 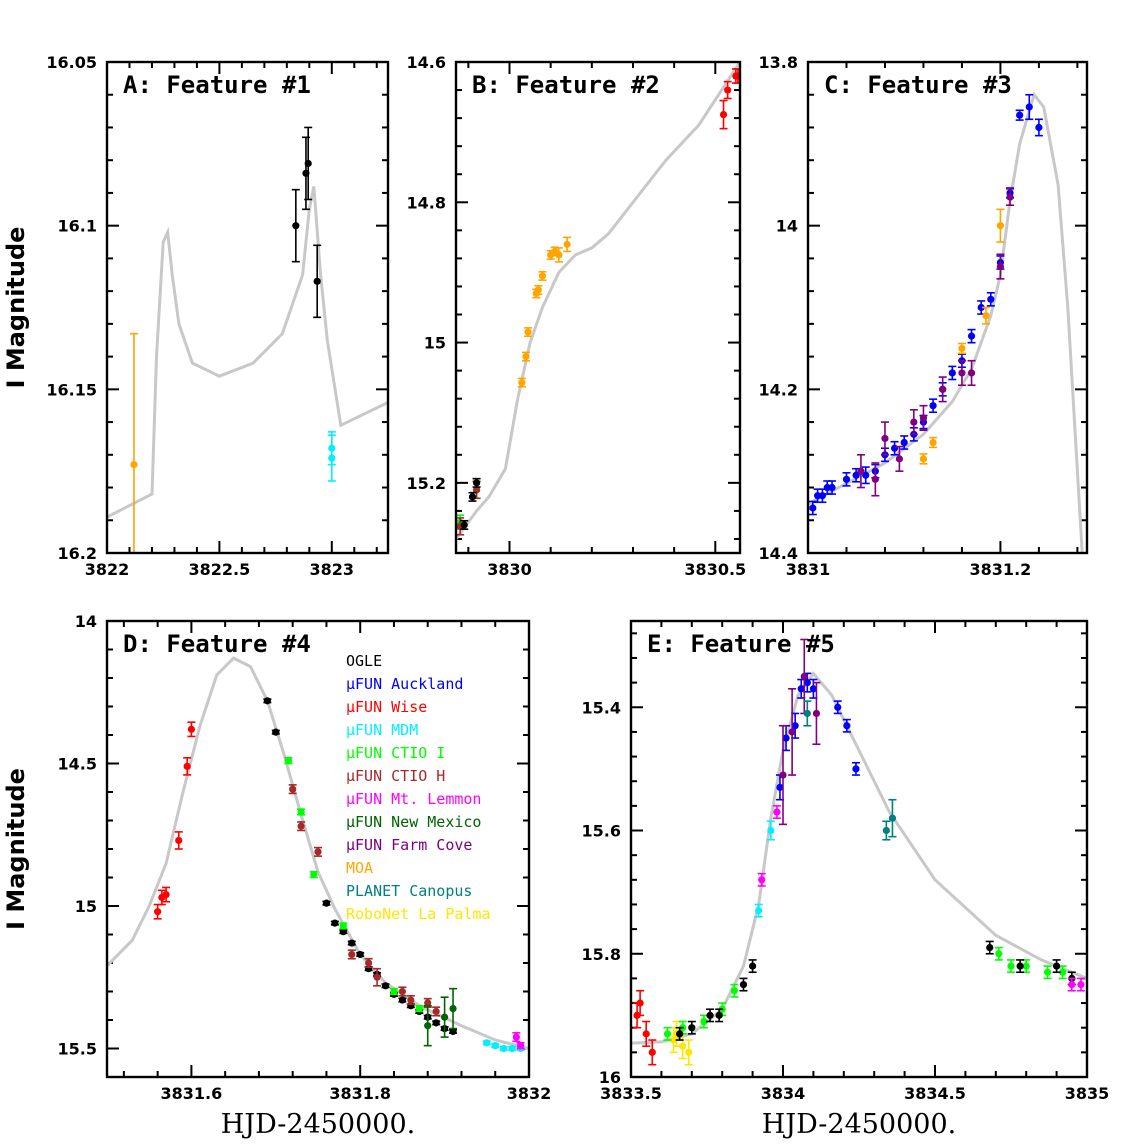 What do you see at coordinates (318, 1124) in the screenshot?
I see `x-axis-label: HJD-2450000.` at bounding box center [318, 1124].